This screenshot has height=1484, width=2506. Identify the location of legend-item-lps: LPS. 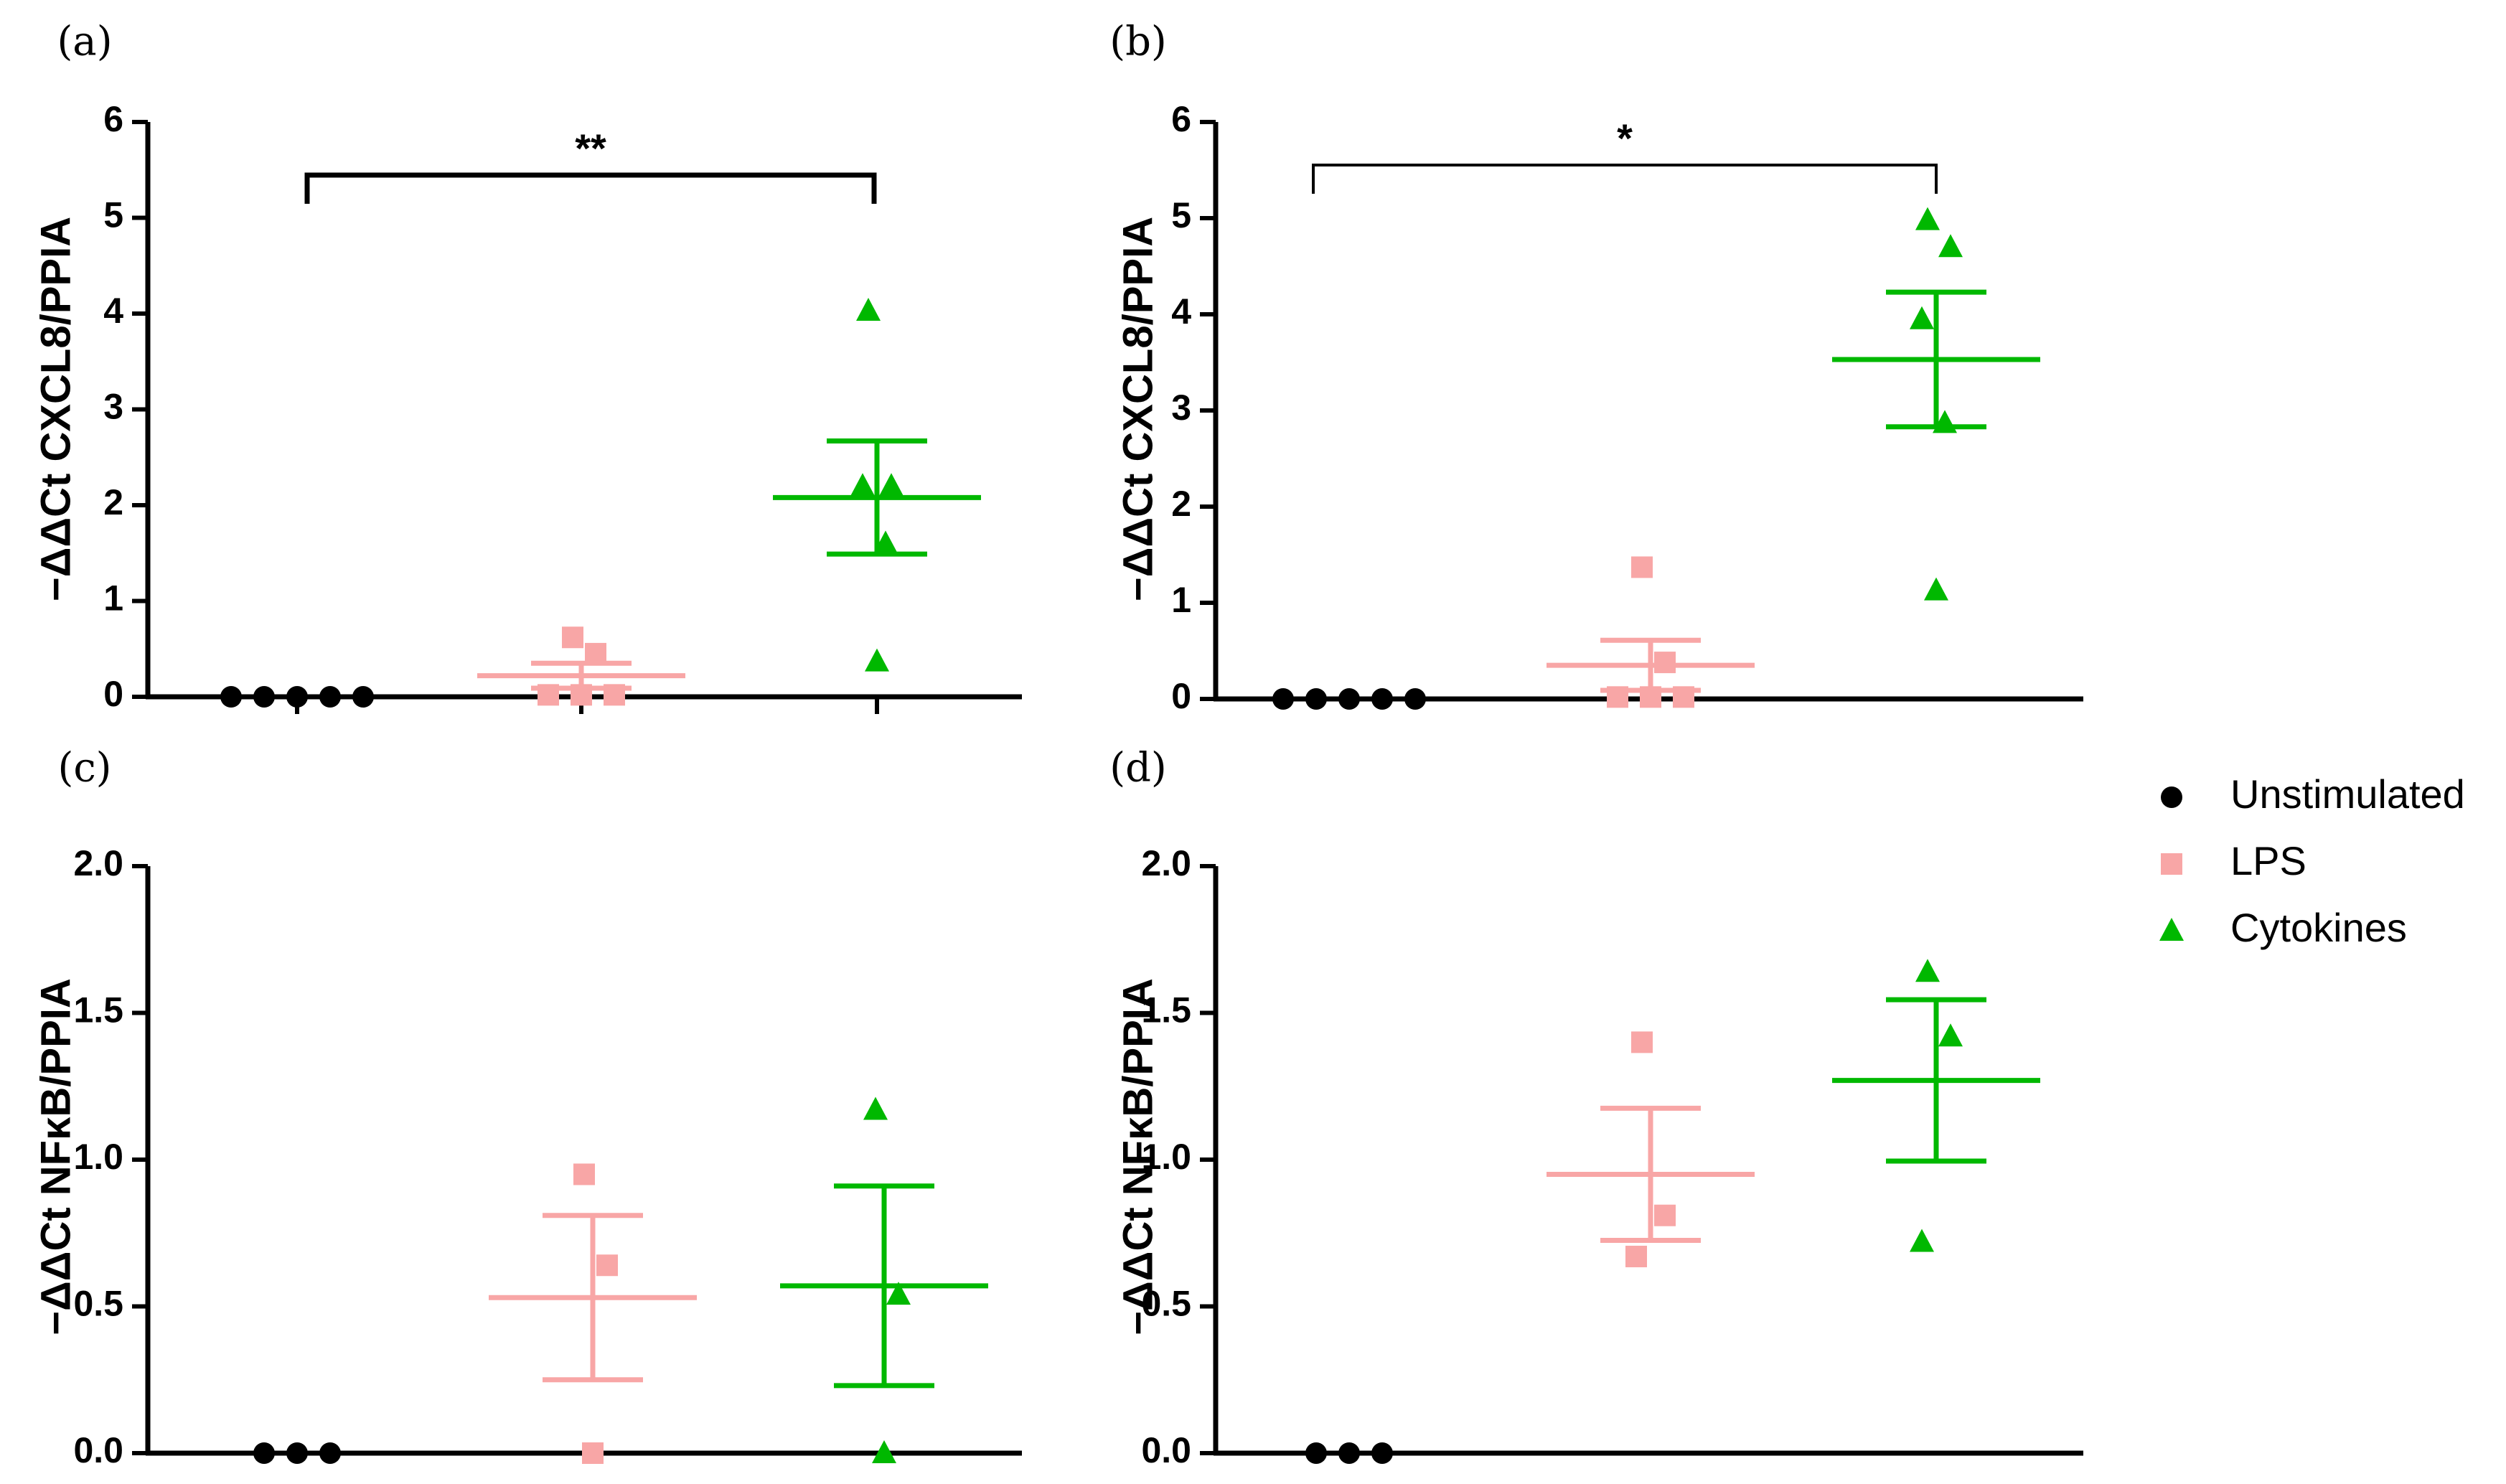
(2233, 860).